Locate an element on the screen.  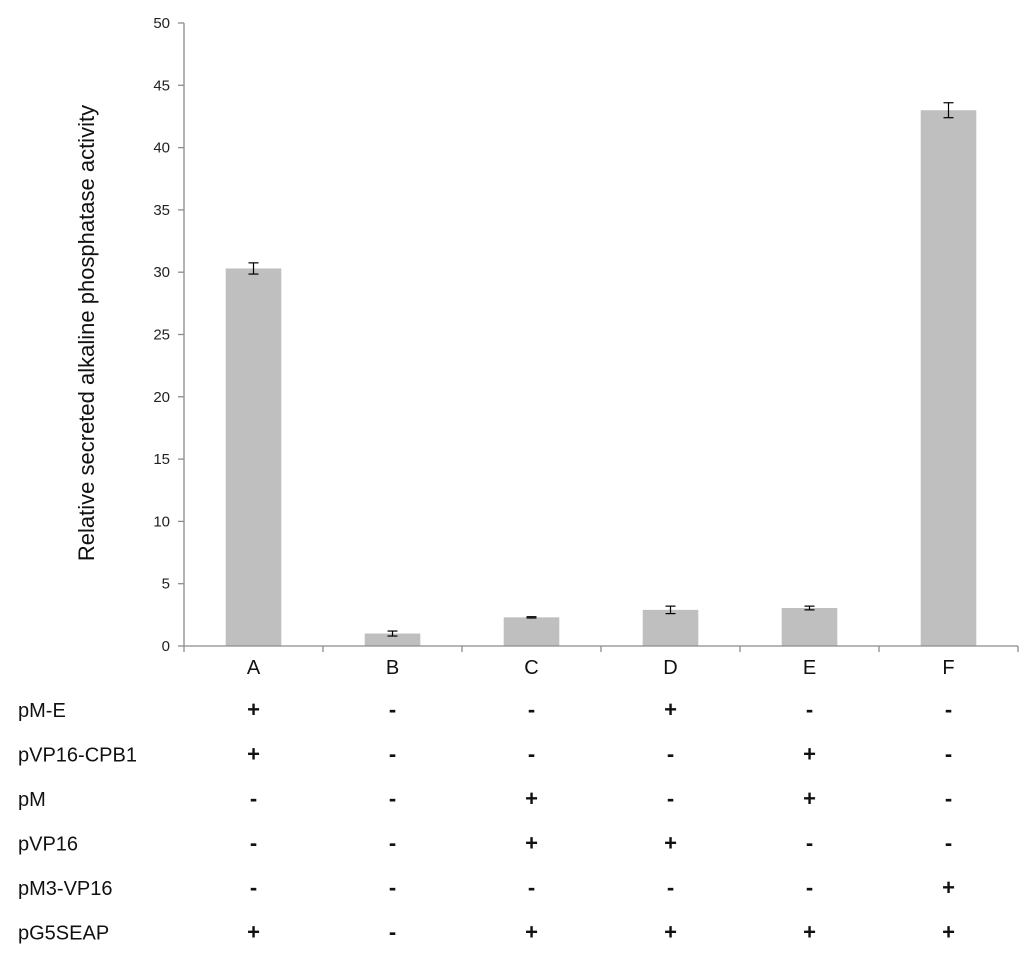
x-tick-label-F: F is located at coordinates (948, 668).